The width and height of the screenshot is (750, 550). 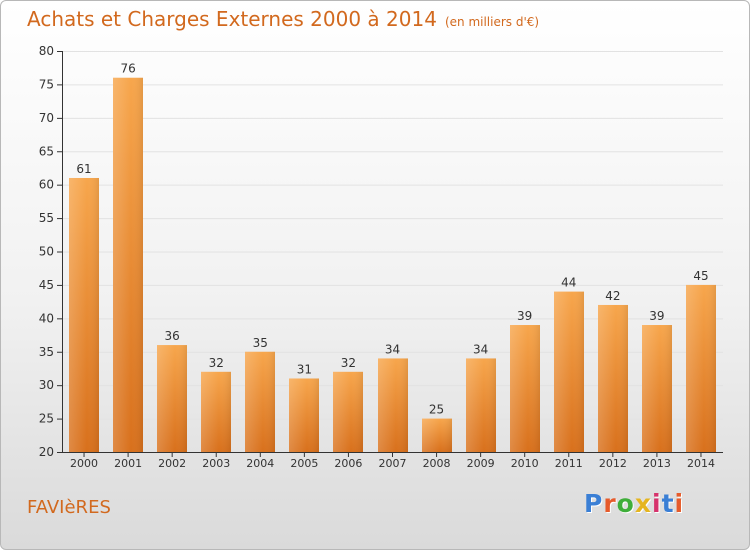 I want to click on x-tick-label: 2007, so click(x=393, y=463).